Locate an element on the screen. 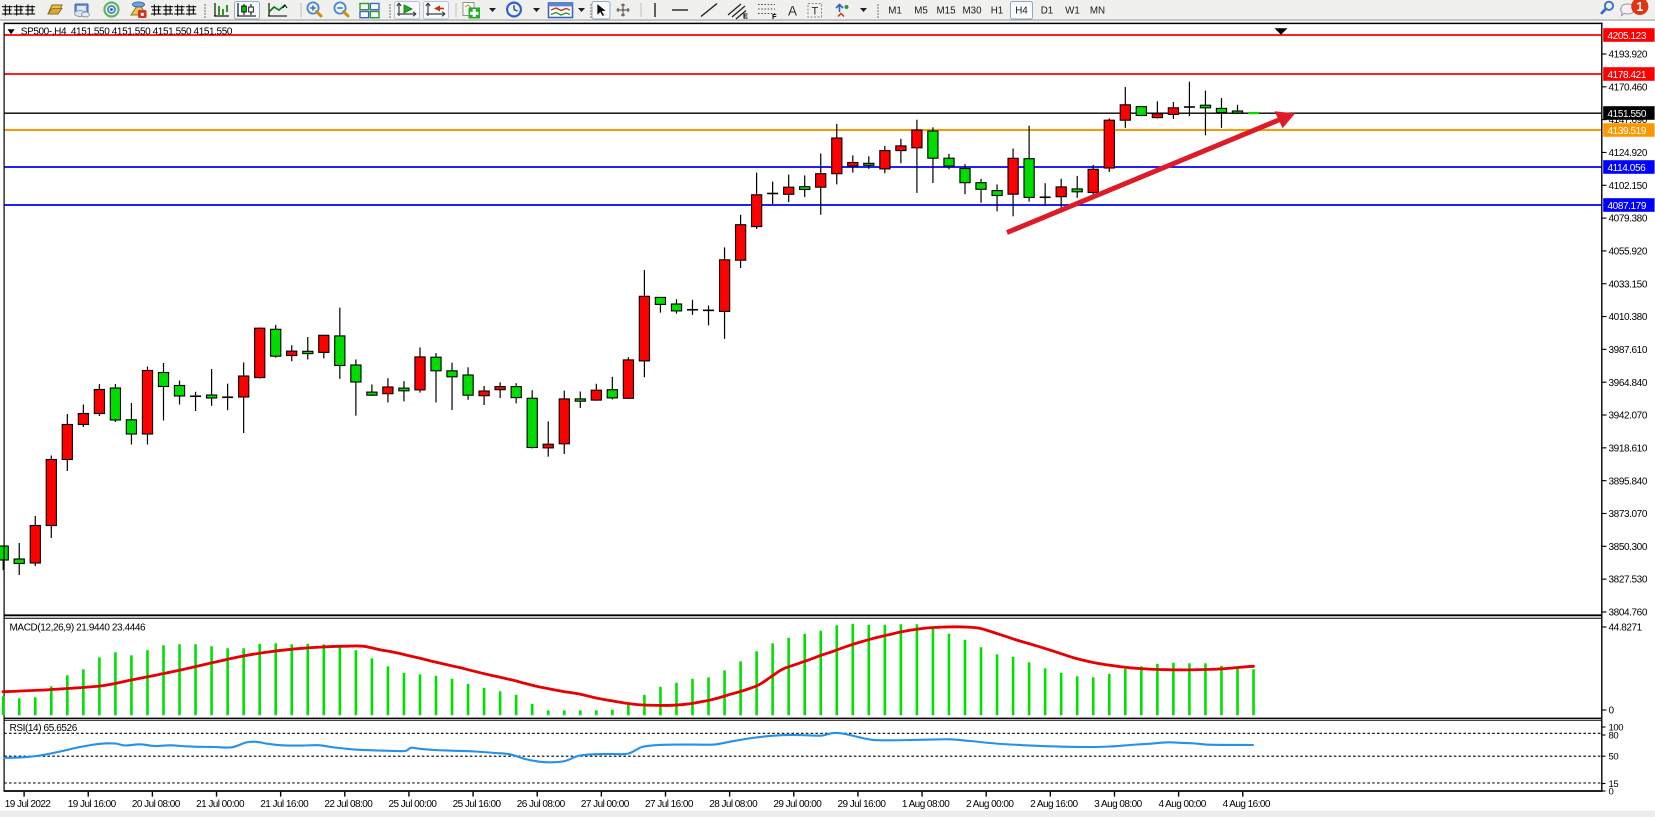 The image size is (1655, 817). svg-text: 44.8271 is located at coordinates (1626, 628).